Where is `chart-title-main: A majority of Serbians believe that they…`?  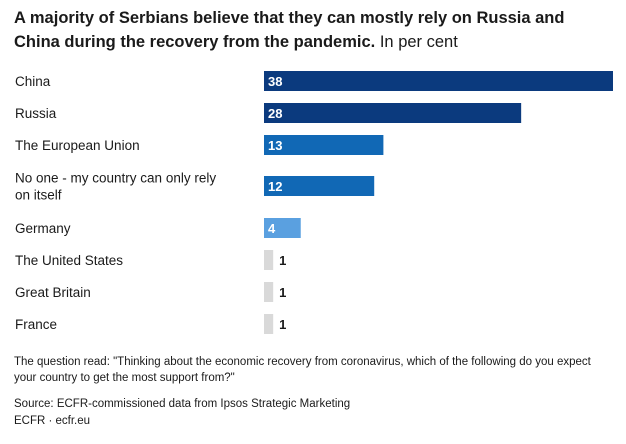
chart-title-main: A majority of Serbians believe that they… is located at coordinates (289, 30).